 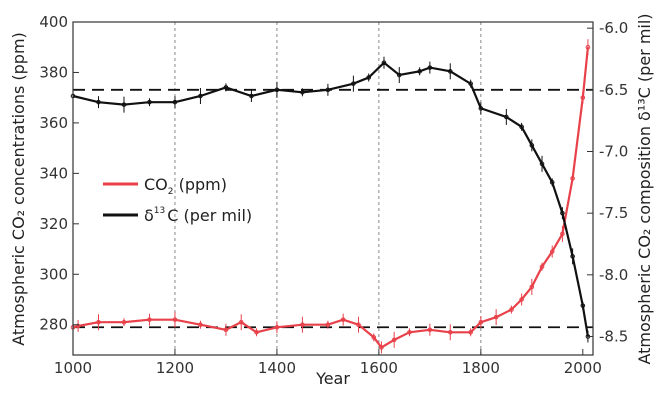 I want to click on x-tick-label-1800: 1800, so click(x=481, y=368).